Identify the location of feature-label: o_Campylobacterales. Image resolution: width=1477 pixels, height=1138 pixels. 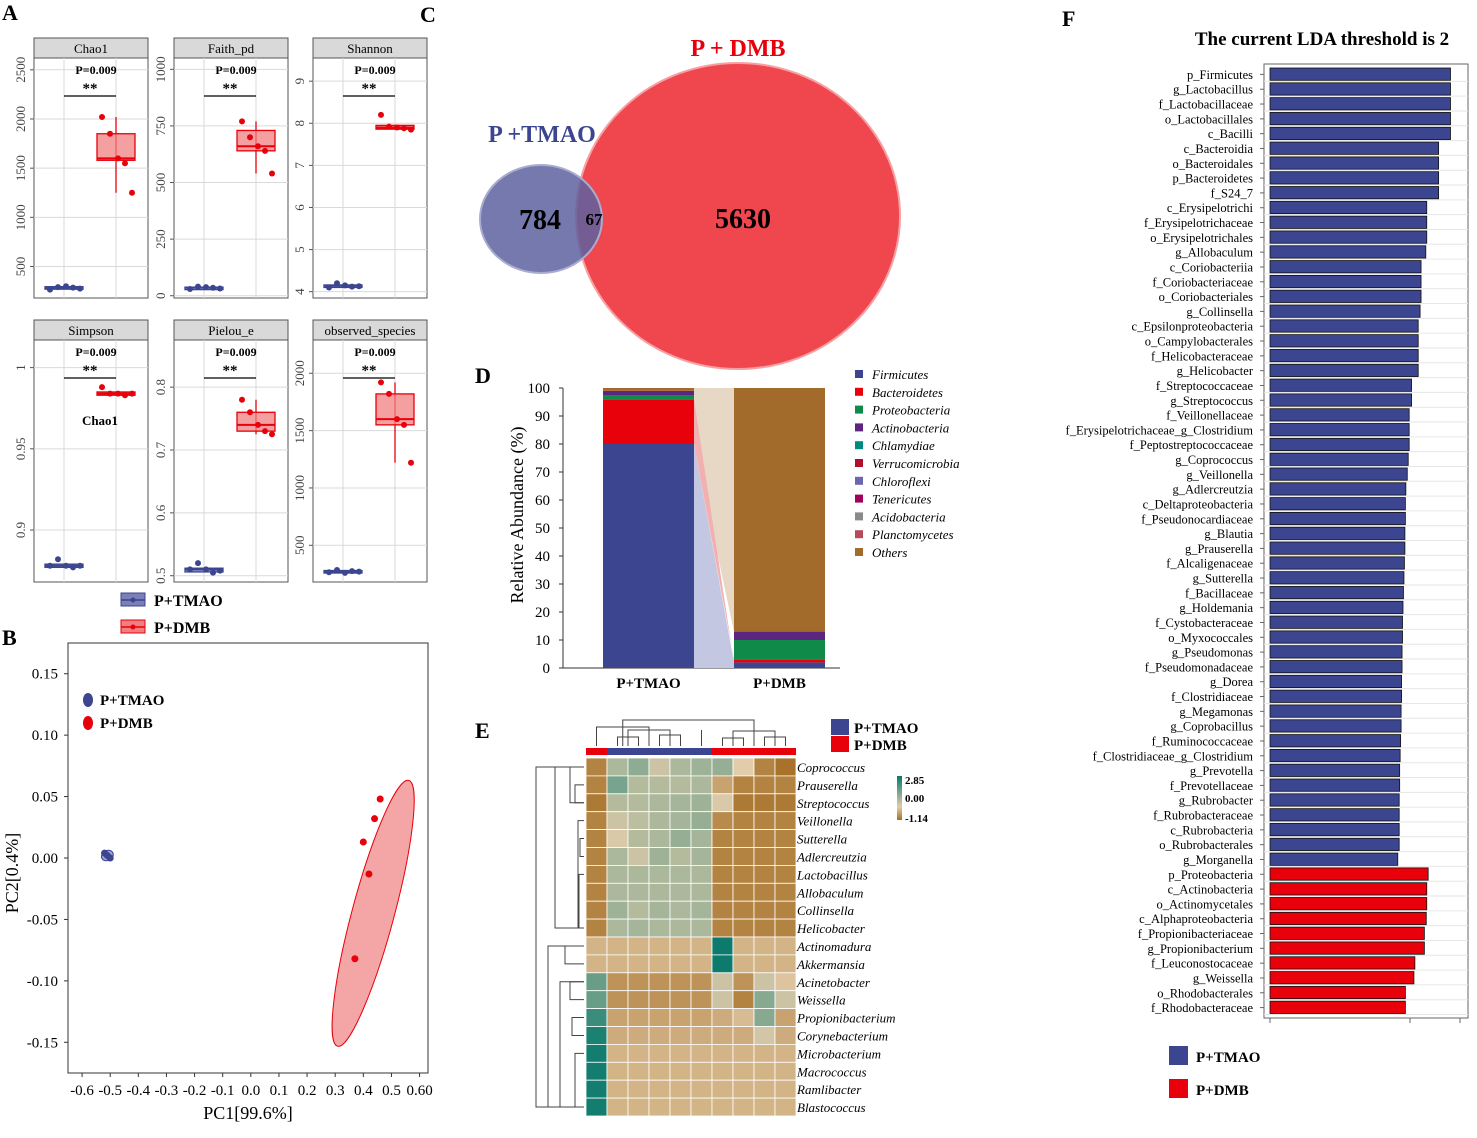
(1199, 342).